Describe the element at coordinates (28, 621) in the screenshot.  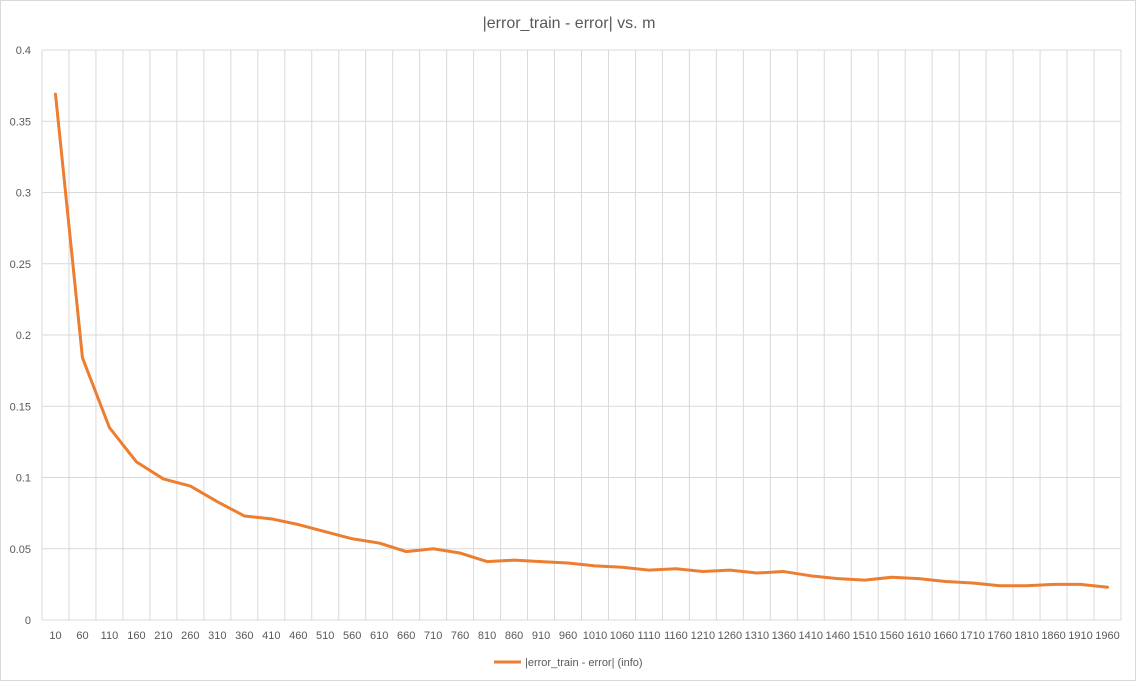
I see `y-tick-label: 0` at that location.